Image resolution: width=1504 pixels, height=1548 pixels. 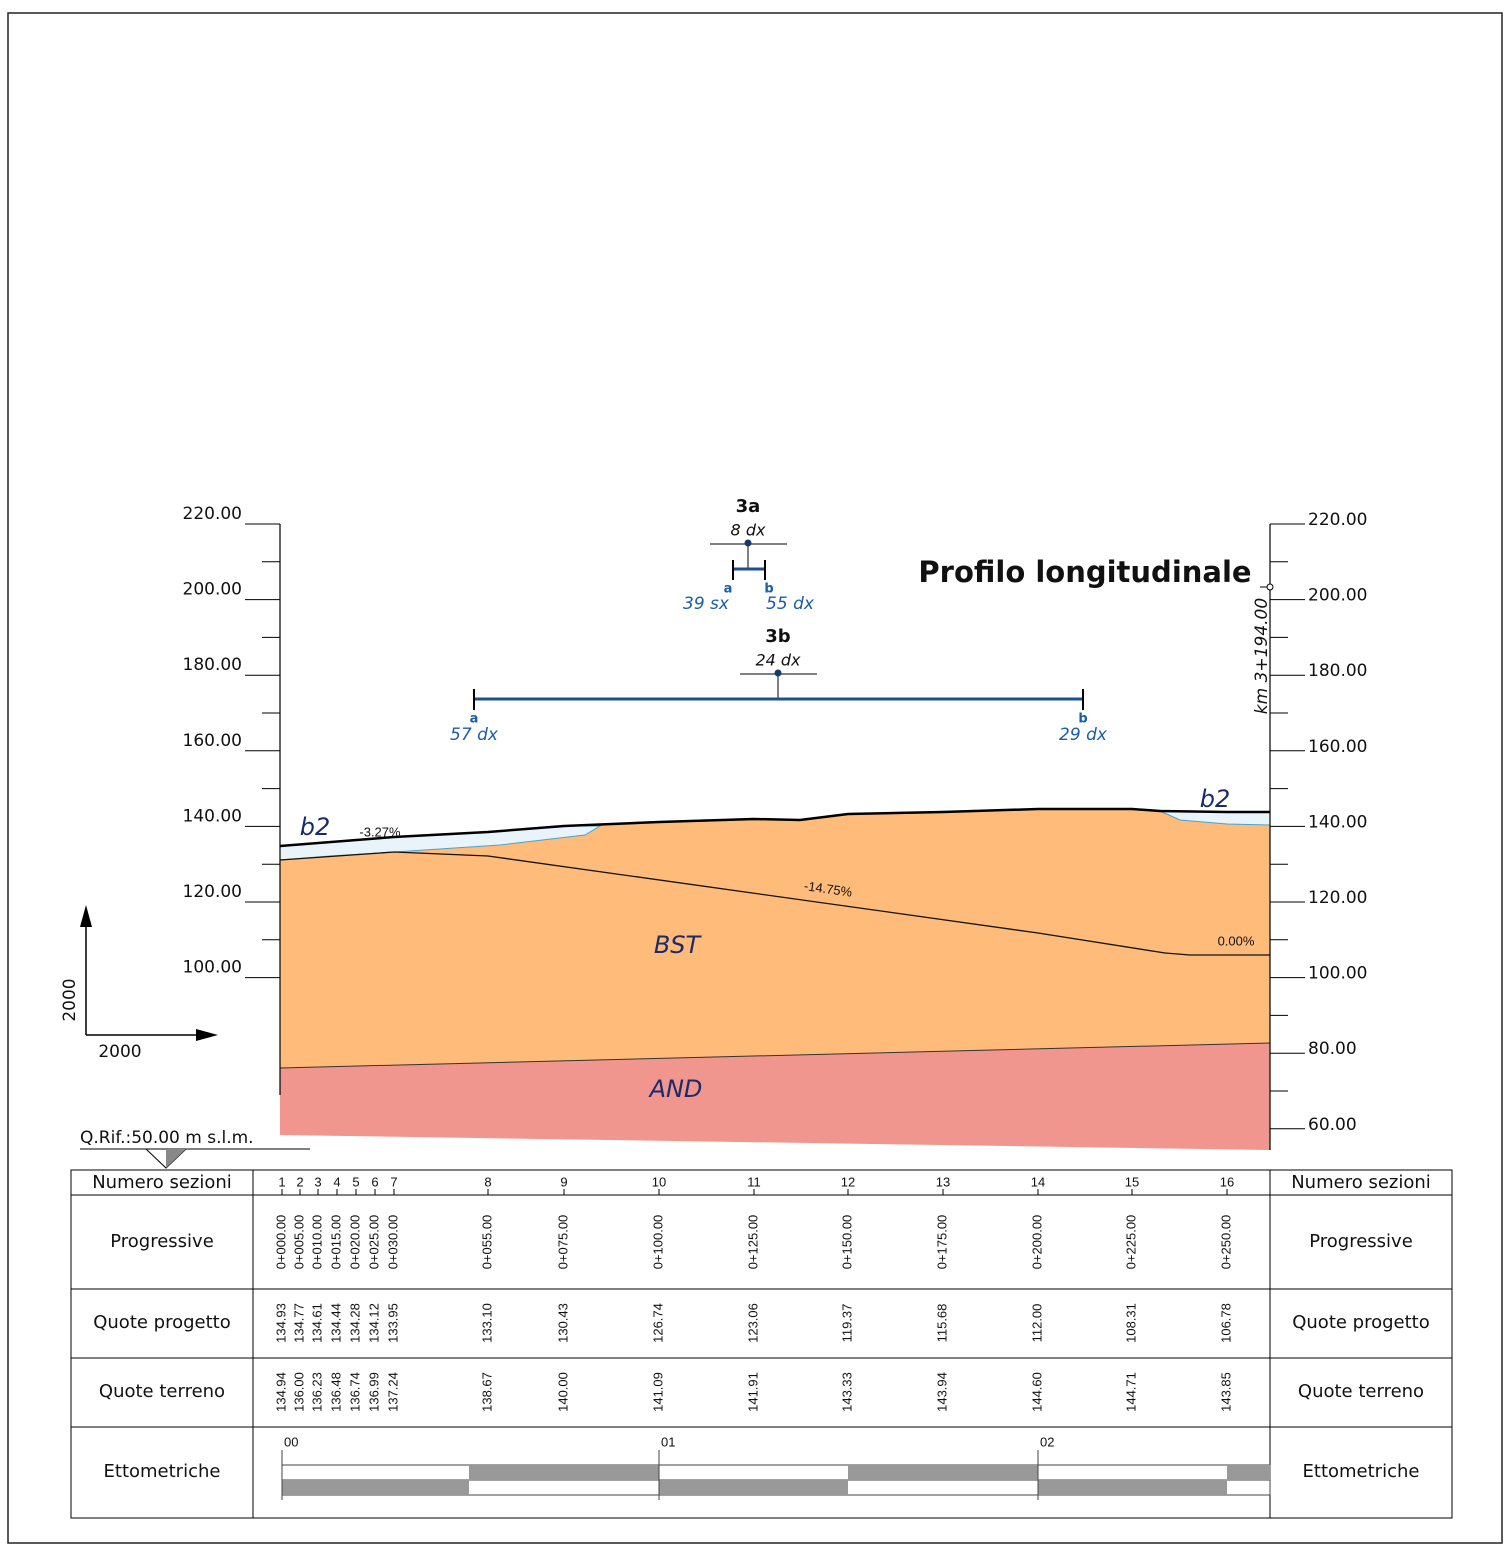 I want to click on marker-id: 3b, so click(x=778, y=636).